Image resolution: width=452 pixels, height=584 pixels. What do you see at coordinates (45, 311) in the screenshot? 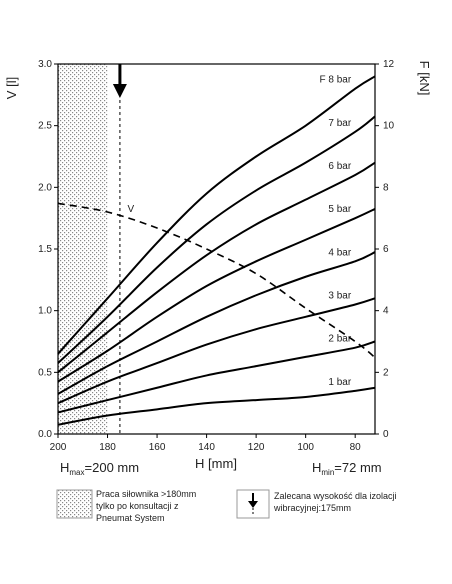
I see `y-tick-label: 1.0` at bounding box center [45, 311].